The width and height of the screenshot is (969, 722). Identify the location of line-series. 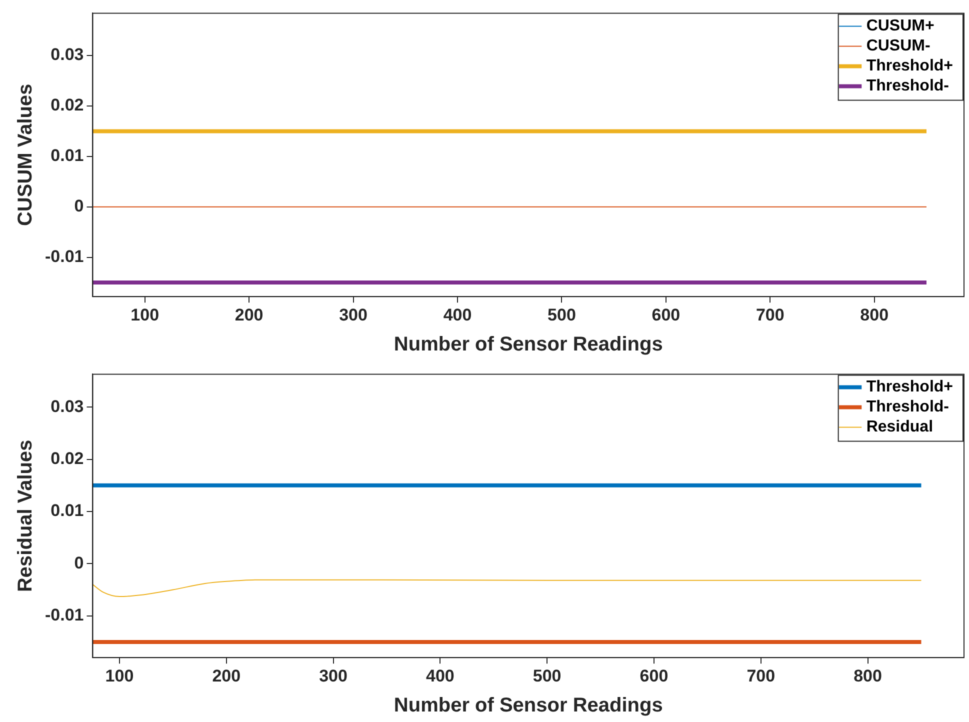
(507, 588).